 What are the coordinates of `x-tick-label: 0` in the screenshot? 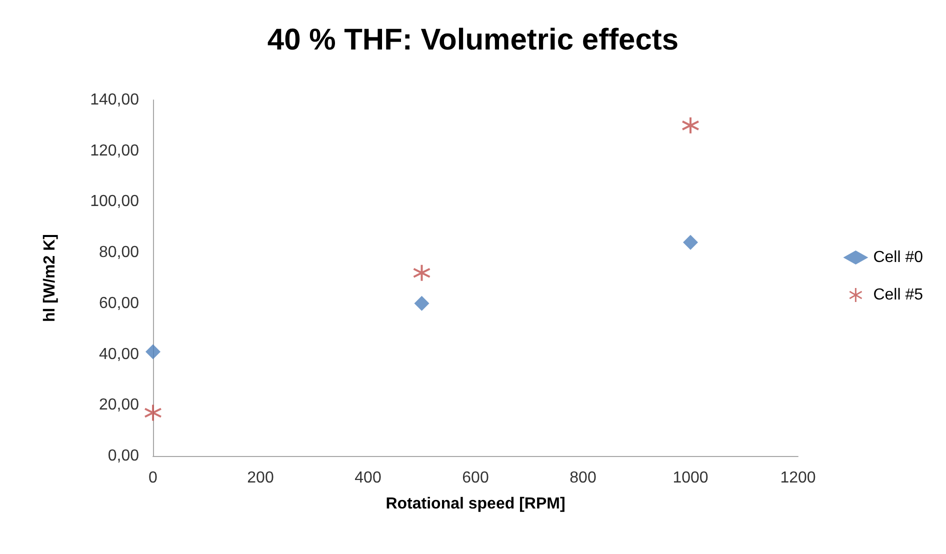 It's located at (153, 478).